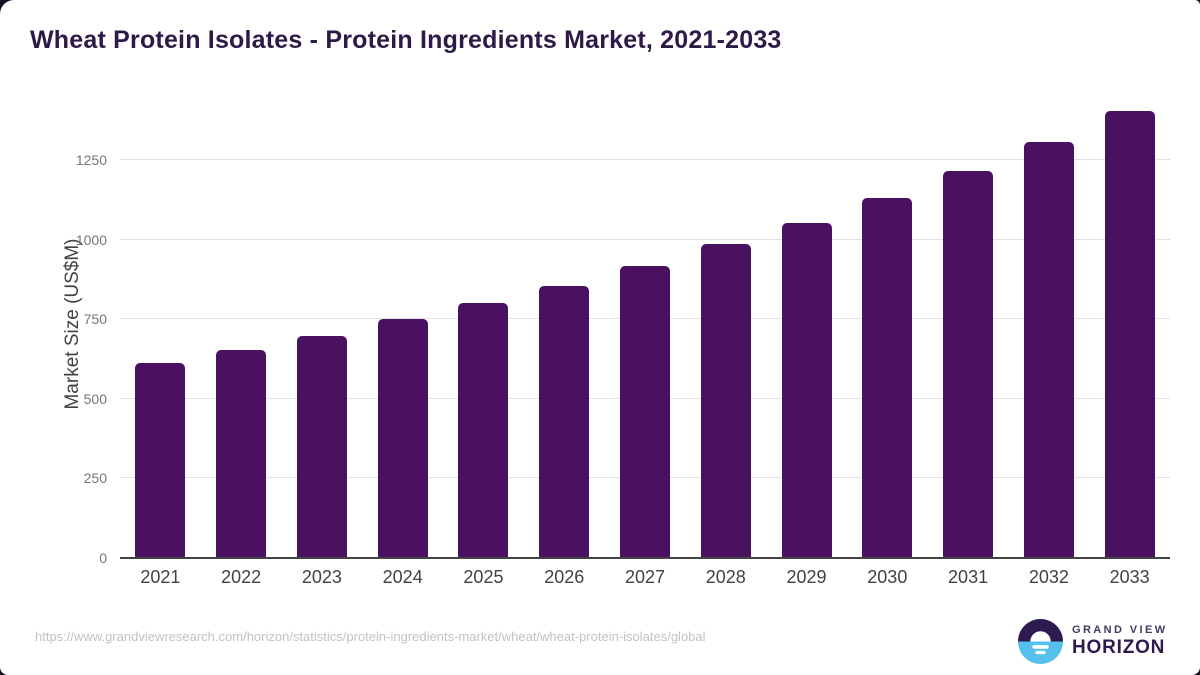  What do you see at coordinates (103, 558) in the screenshot?
I see `y-tick-label-0: 0` at bounding box center [103, 558].